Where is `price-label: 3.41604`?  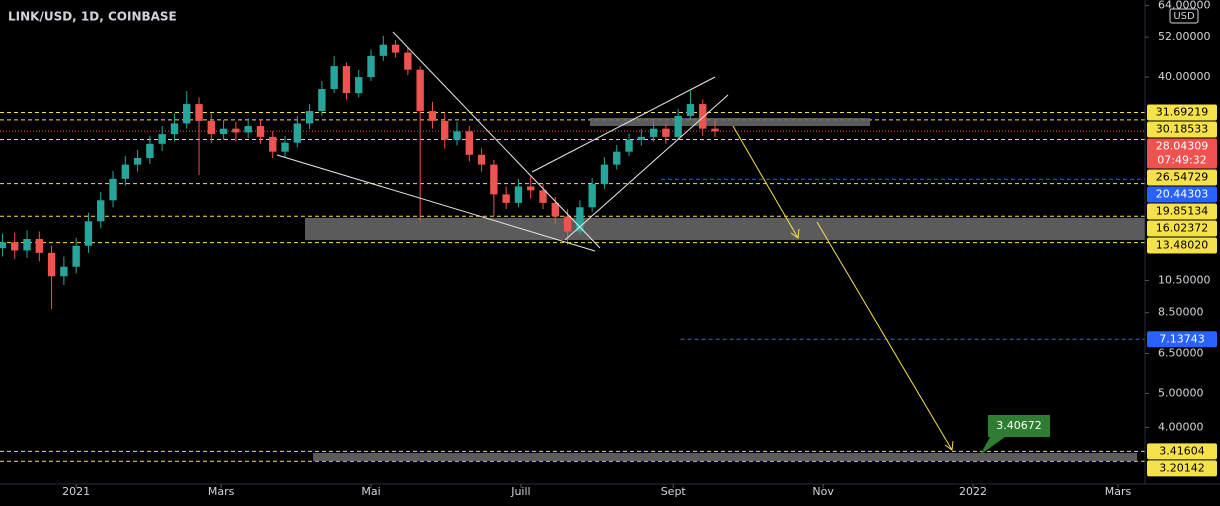
price-label: 3.41604 is located at coordinates (1182, 450).